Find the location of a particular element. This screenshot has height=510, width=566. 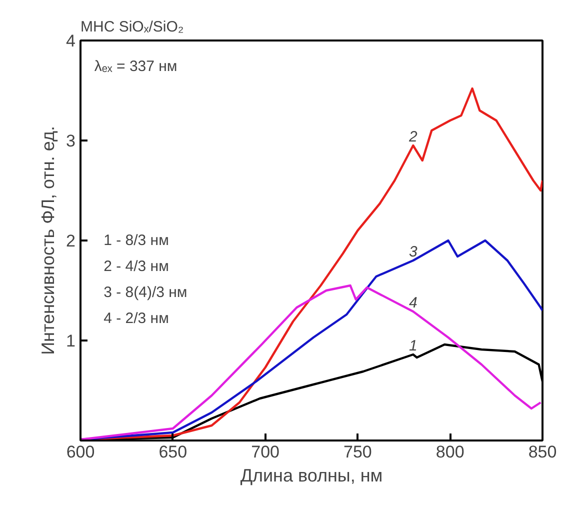

y-tick-label: 2 is located at coordinates (71, 241).